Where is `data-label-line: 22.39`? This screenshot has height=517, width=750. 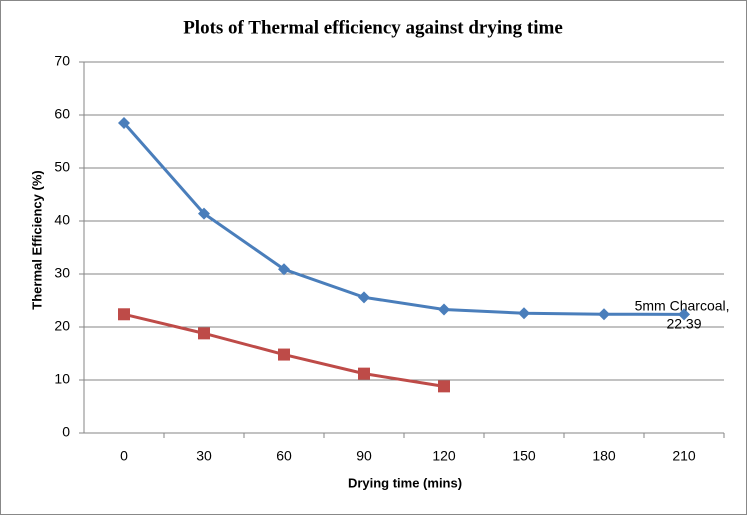 data-label-line: 22.39 is located at coordinates (683, 323).